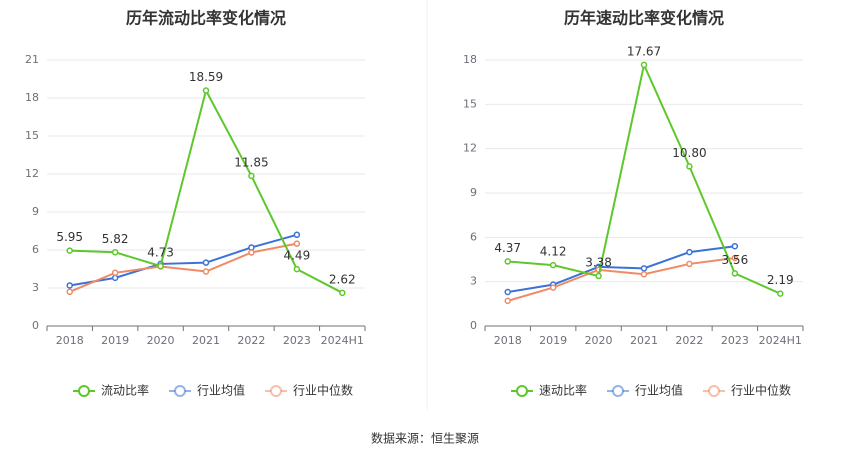  I want to click on legend-label: 速动比率, so click(563, 390).